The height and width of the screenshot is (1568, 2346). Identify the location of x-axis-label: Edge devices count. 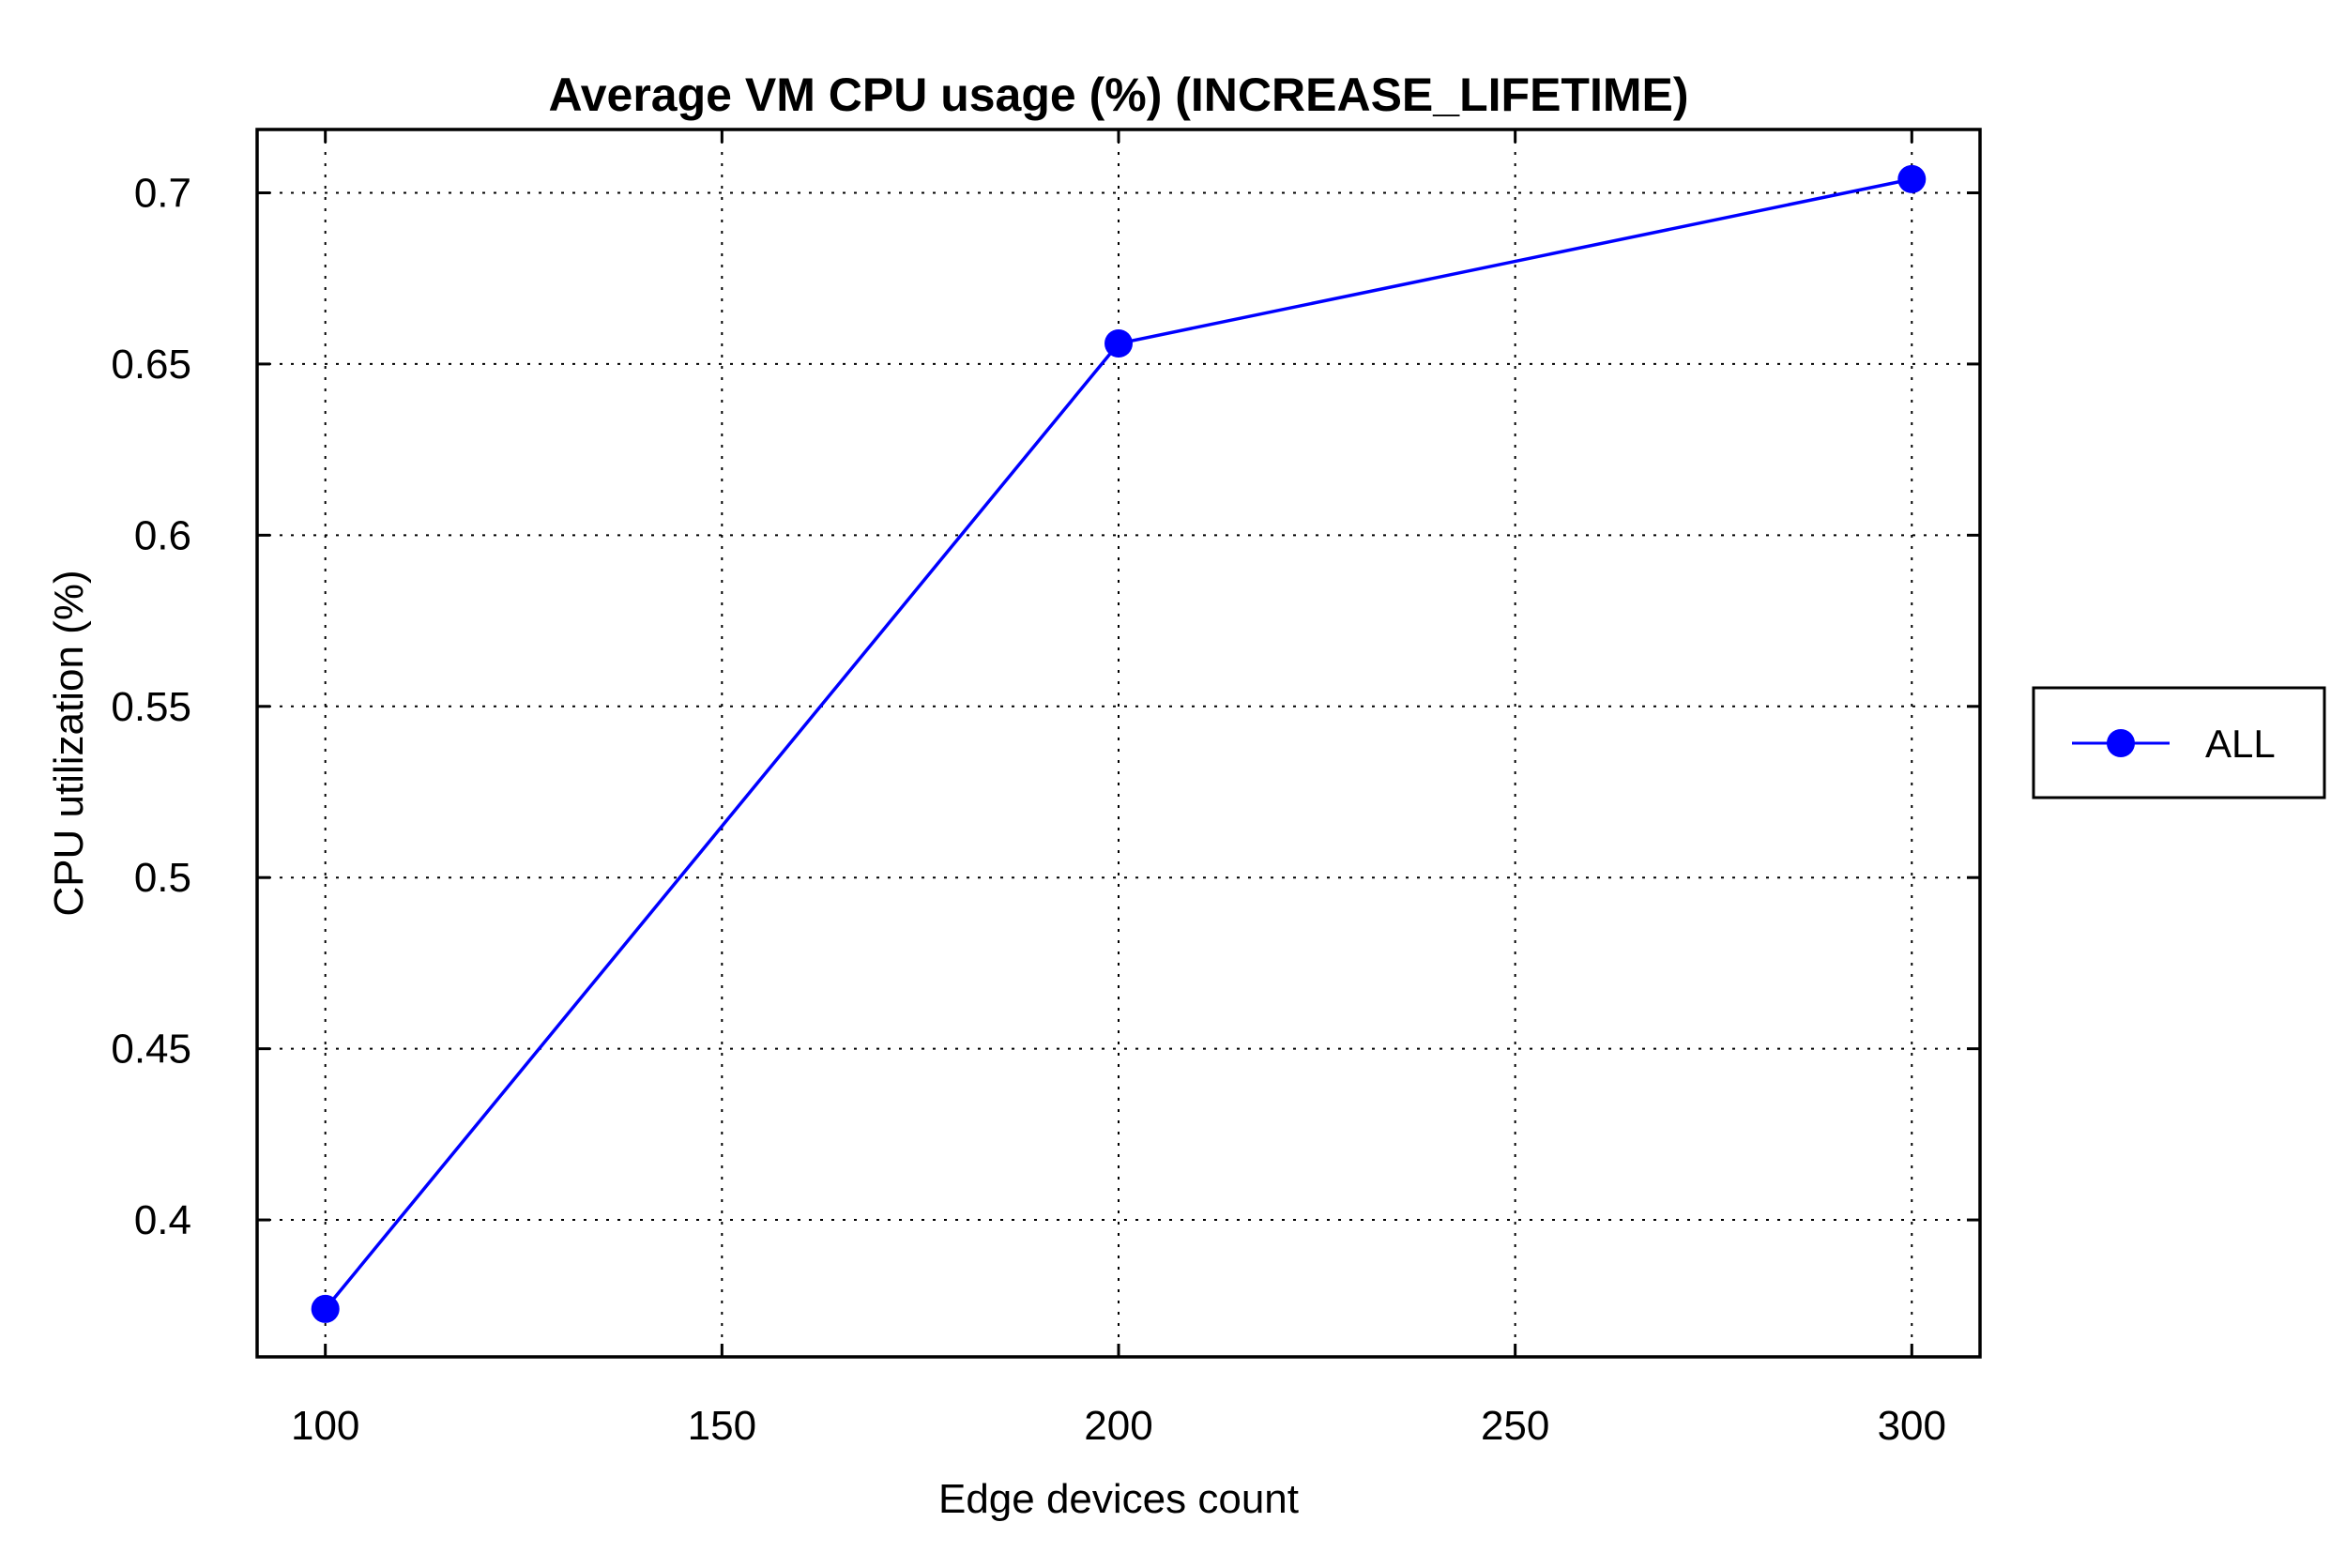
(1118, 1499).